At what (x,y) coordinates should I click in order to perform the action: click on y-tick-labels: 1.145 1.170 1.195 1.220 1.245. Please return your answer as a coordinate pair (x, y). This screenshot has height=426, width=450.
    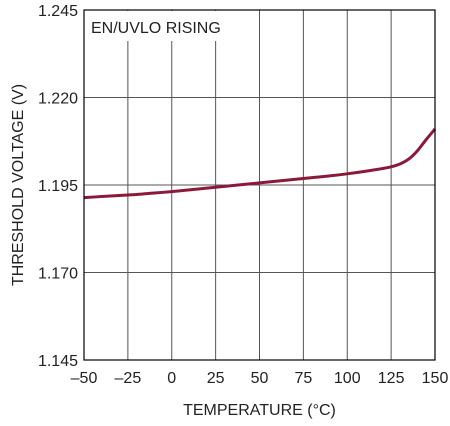
    Looking at the image, I should click on (58, 186).